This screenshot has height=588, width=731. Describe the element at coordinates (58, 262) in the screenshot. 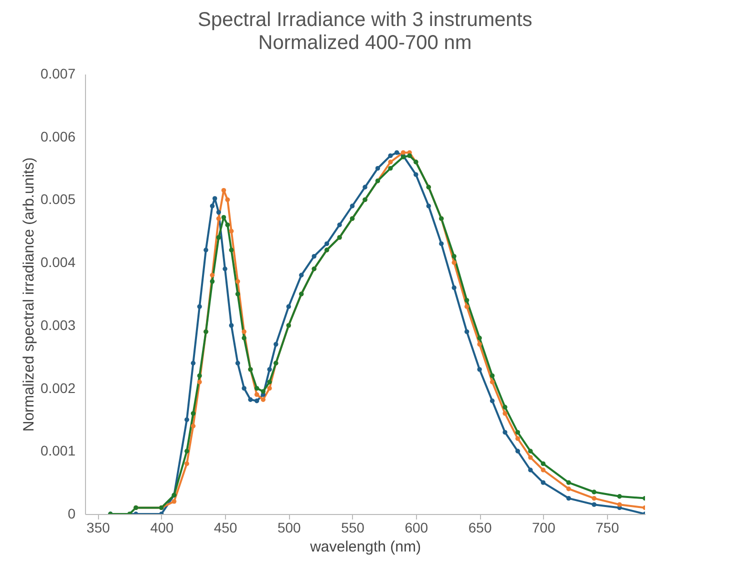

I see `y-tick-label: 0.004` at that location.